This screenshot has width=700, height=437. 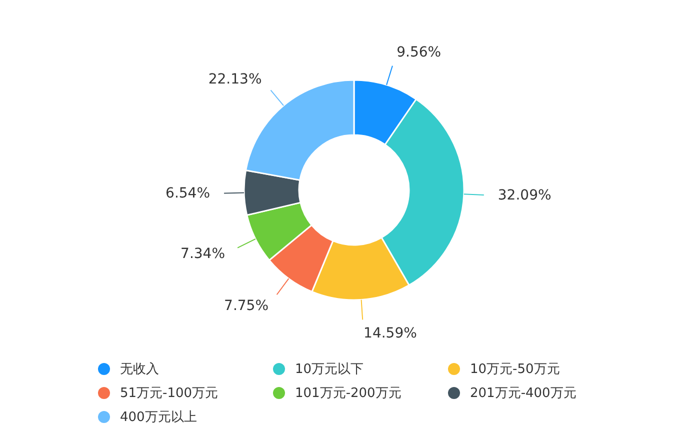 What do you see at coordinates (203, 254) in the screenshot?
I see `data-label: 7.34%` at bounding box center [203, 254].